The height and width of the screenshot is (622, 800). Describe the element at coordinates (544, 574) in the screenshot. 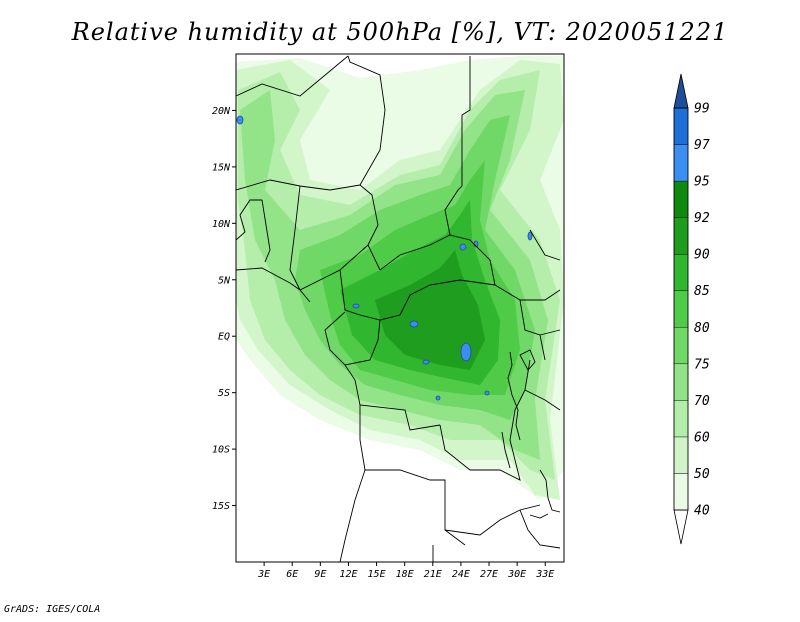

I see `lon-tick-label: 33E` at that location.